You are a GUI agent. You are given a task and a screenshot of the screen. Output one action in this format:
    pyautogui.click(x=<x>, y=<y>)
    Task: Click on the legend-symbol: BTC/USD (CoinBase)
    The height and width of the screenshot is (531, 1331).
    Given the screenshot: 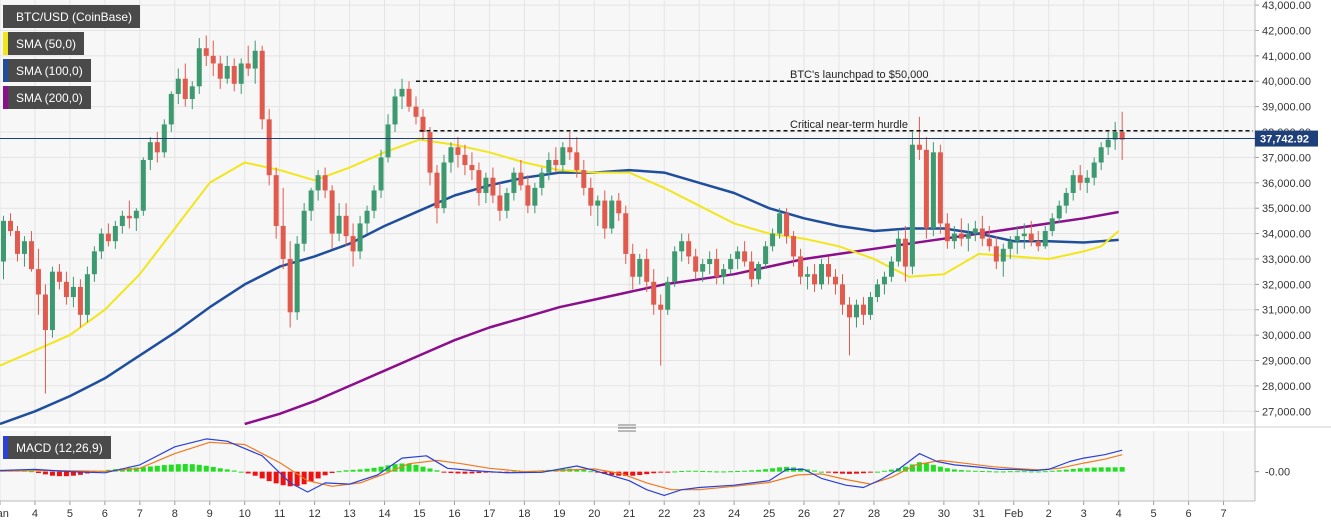 What is the action you would take?
    pyautogui.click(x=72, y=16)
    